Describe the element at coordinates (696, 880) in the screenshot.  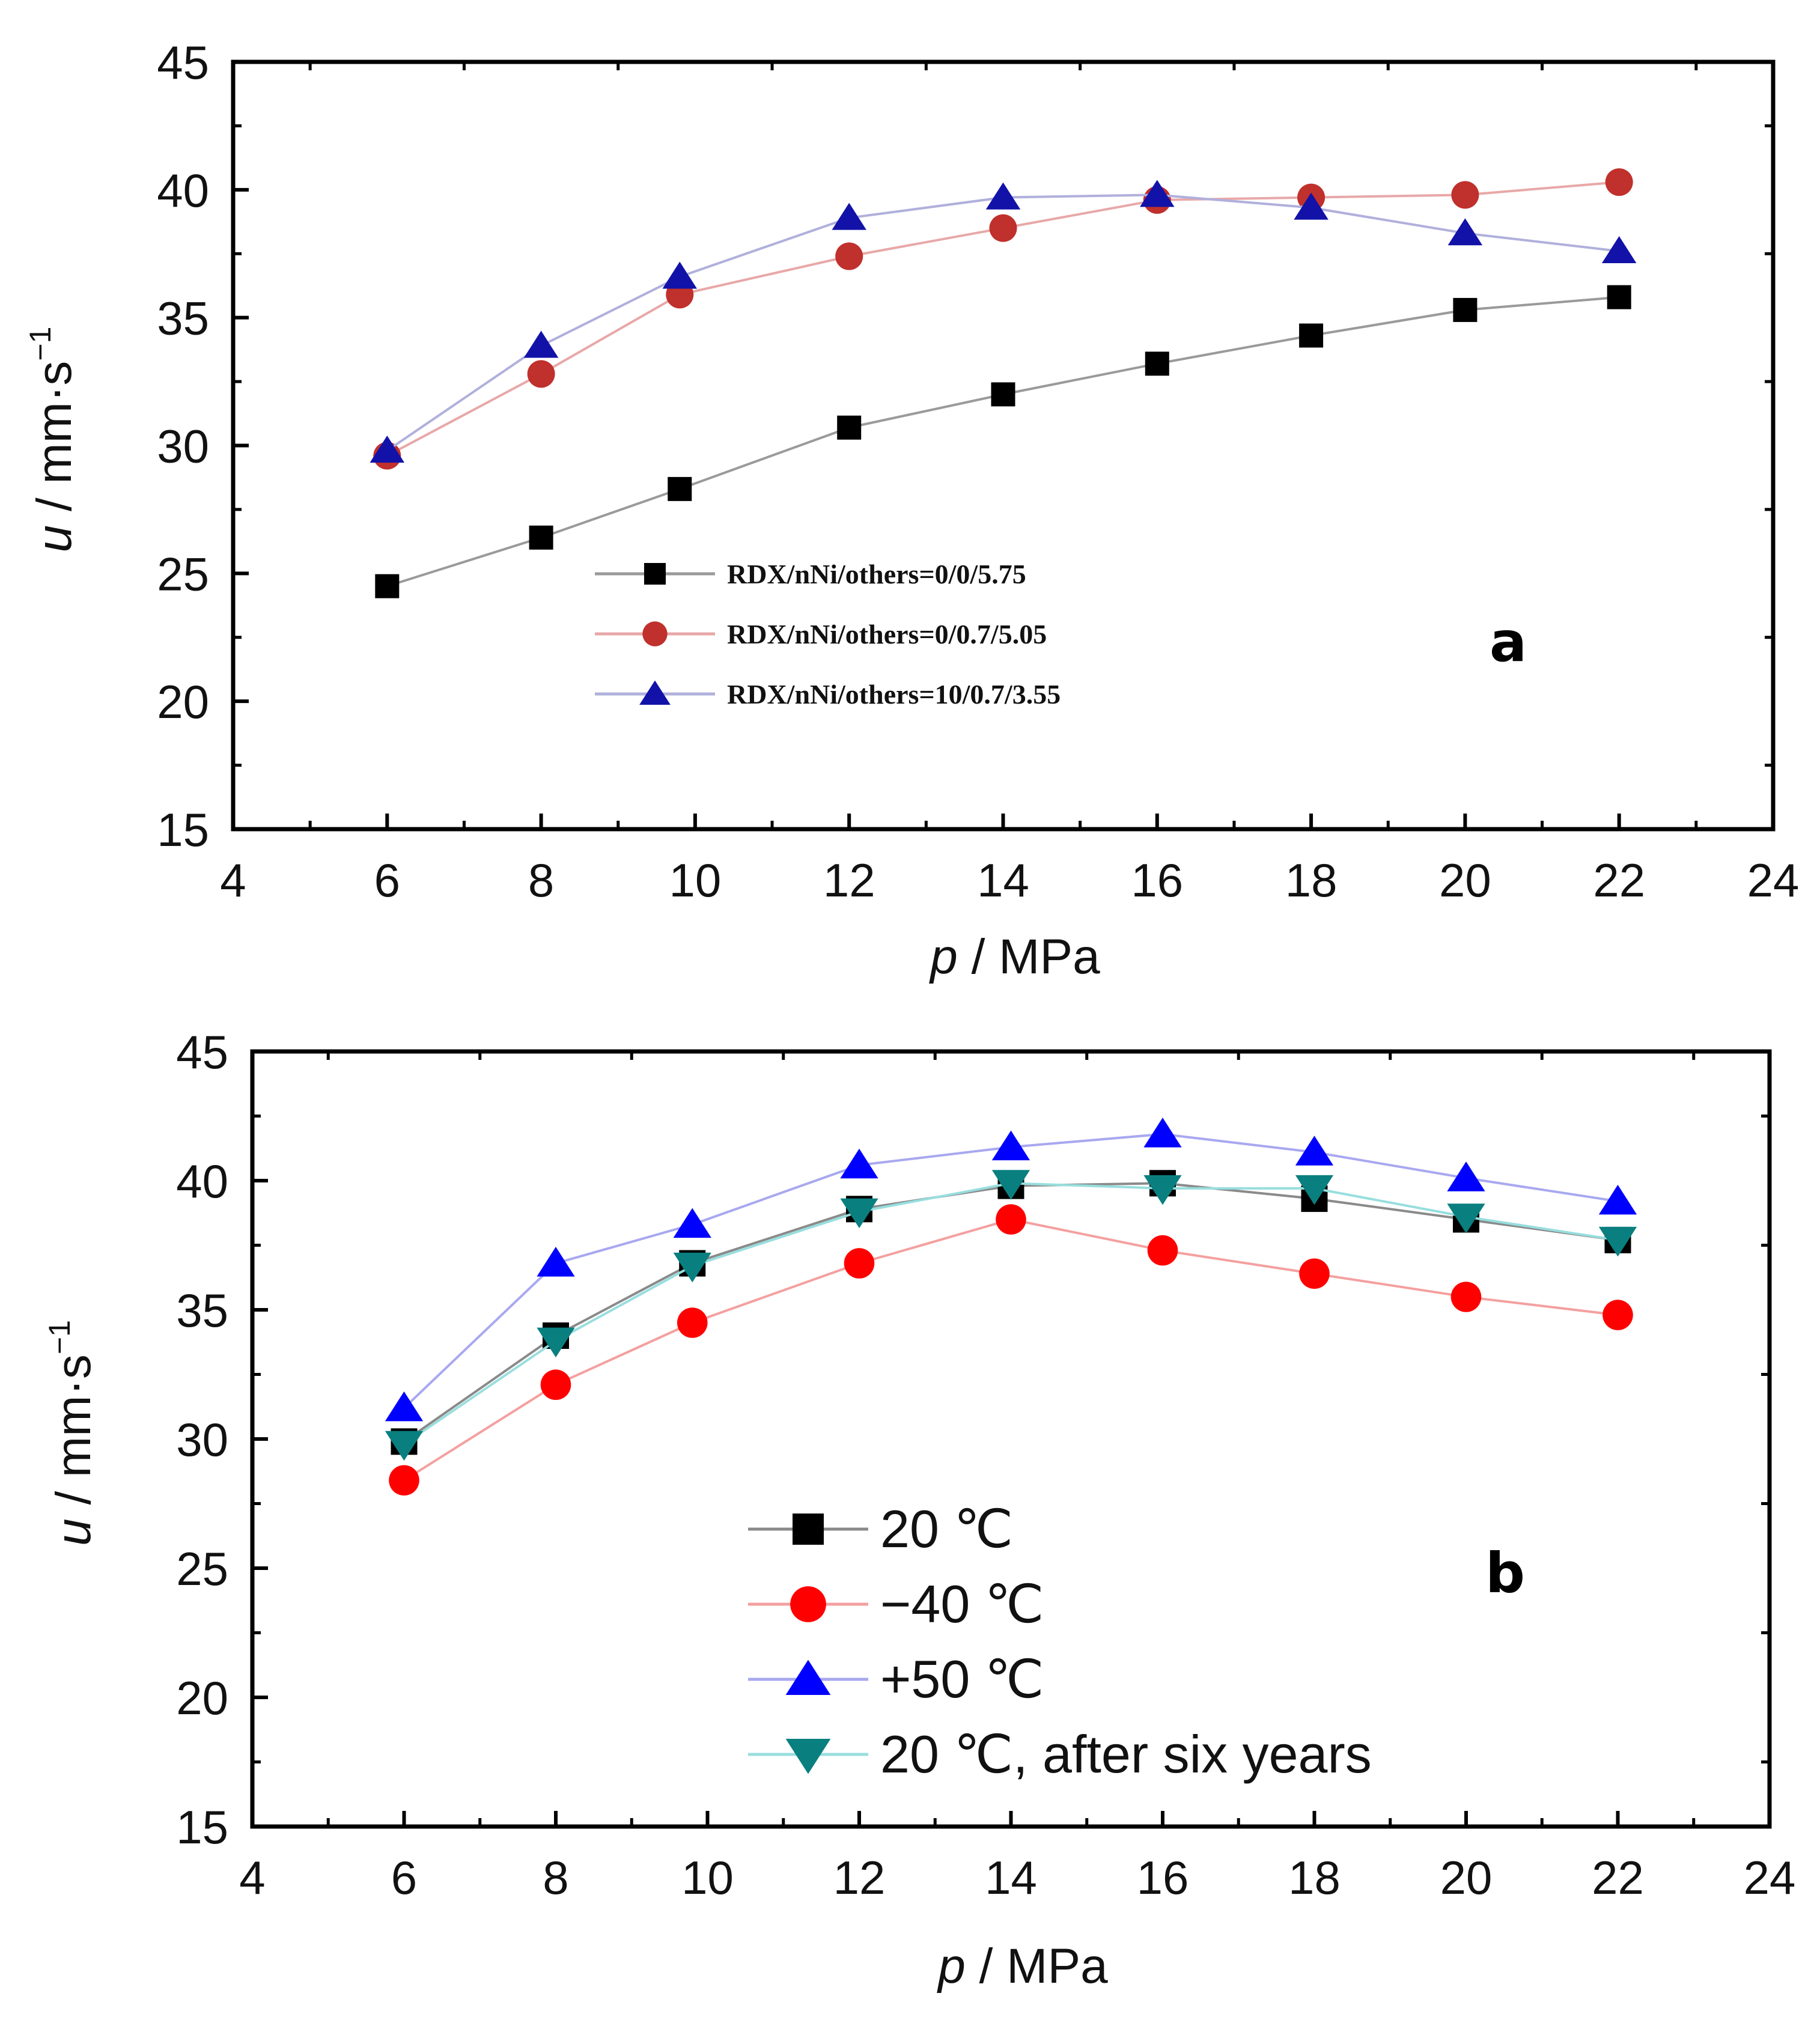
I see `x-tick-label: 10` at that location.